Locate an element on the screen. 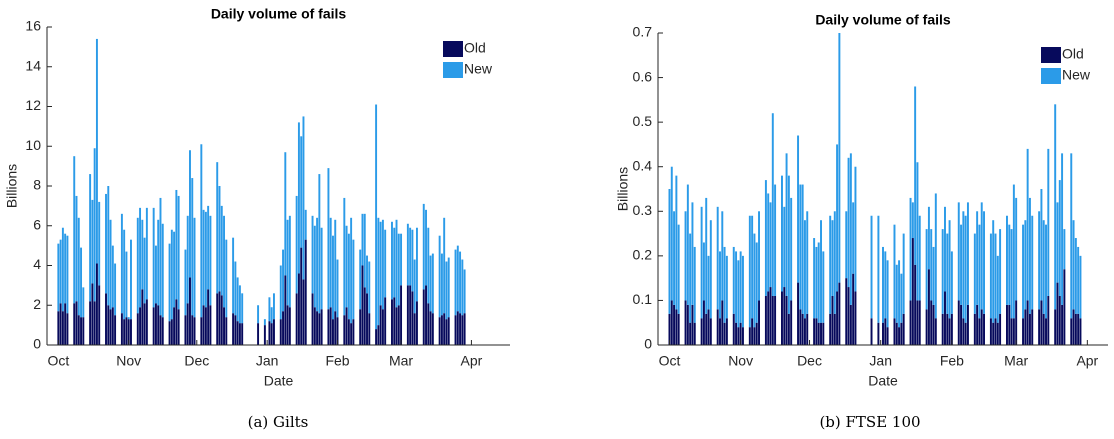  x-tick-label: Feb is located at coordinates (952, 361).